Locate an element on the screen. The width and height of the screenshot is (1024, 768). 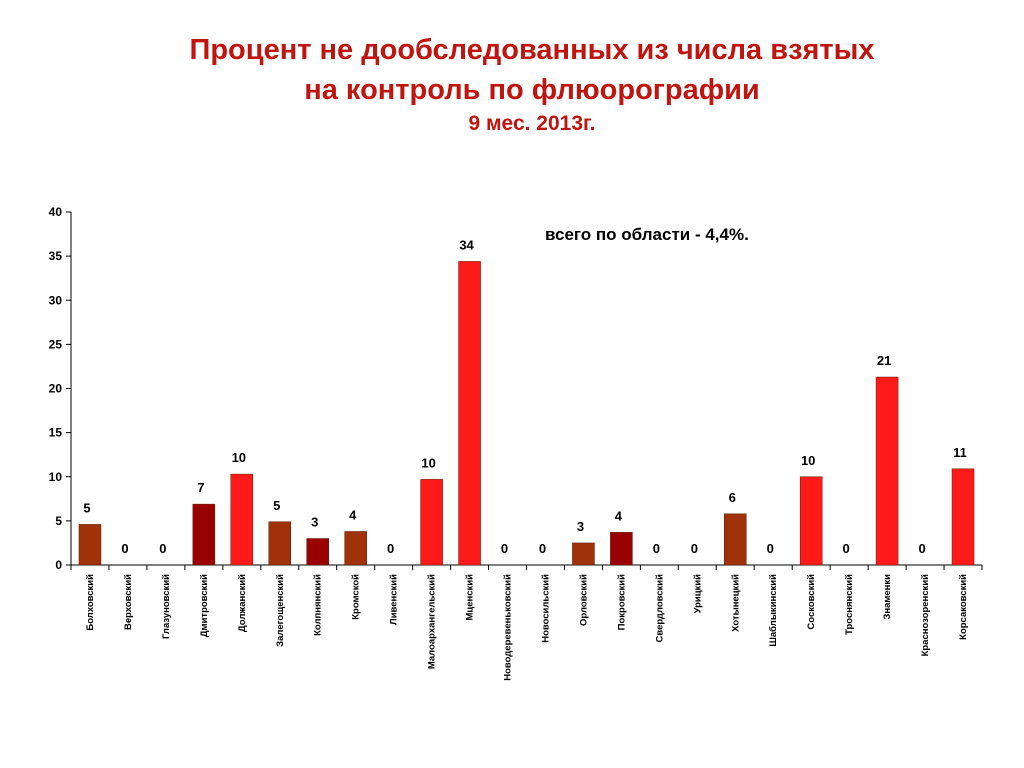
category-label: Орловский is located at coordinates (583, 600).